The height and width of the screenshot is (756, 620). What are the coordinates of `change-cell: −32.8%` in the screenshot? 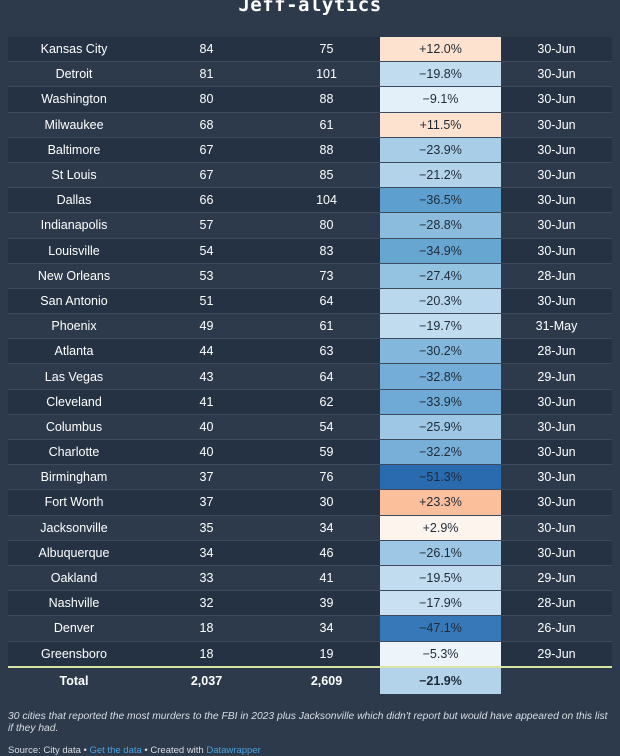 It's located at (440, 376).